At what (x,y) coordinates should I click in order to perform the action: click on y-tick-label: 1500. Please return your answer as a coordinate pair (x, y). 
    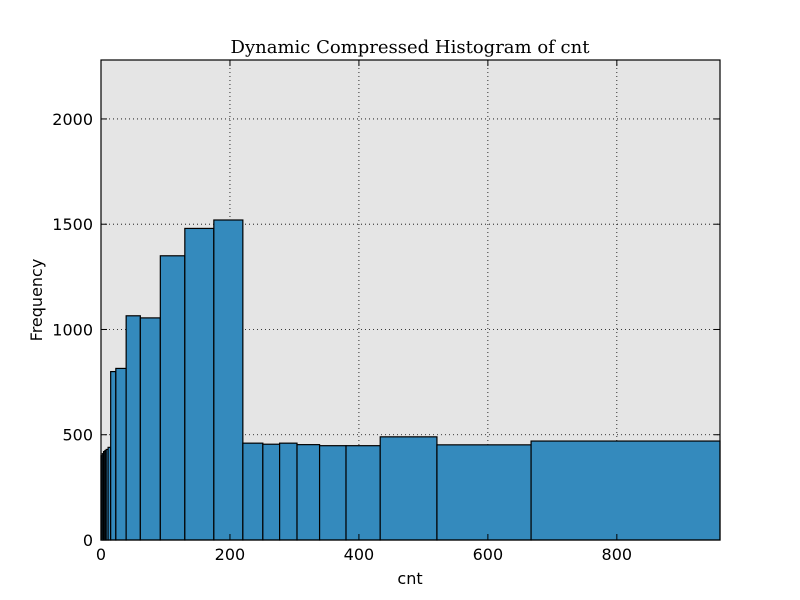
    Looking at the image, I should click on (72, 224).